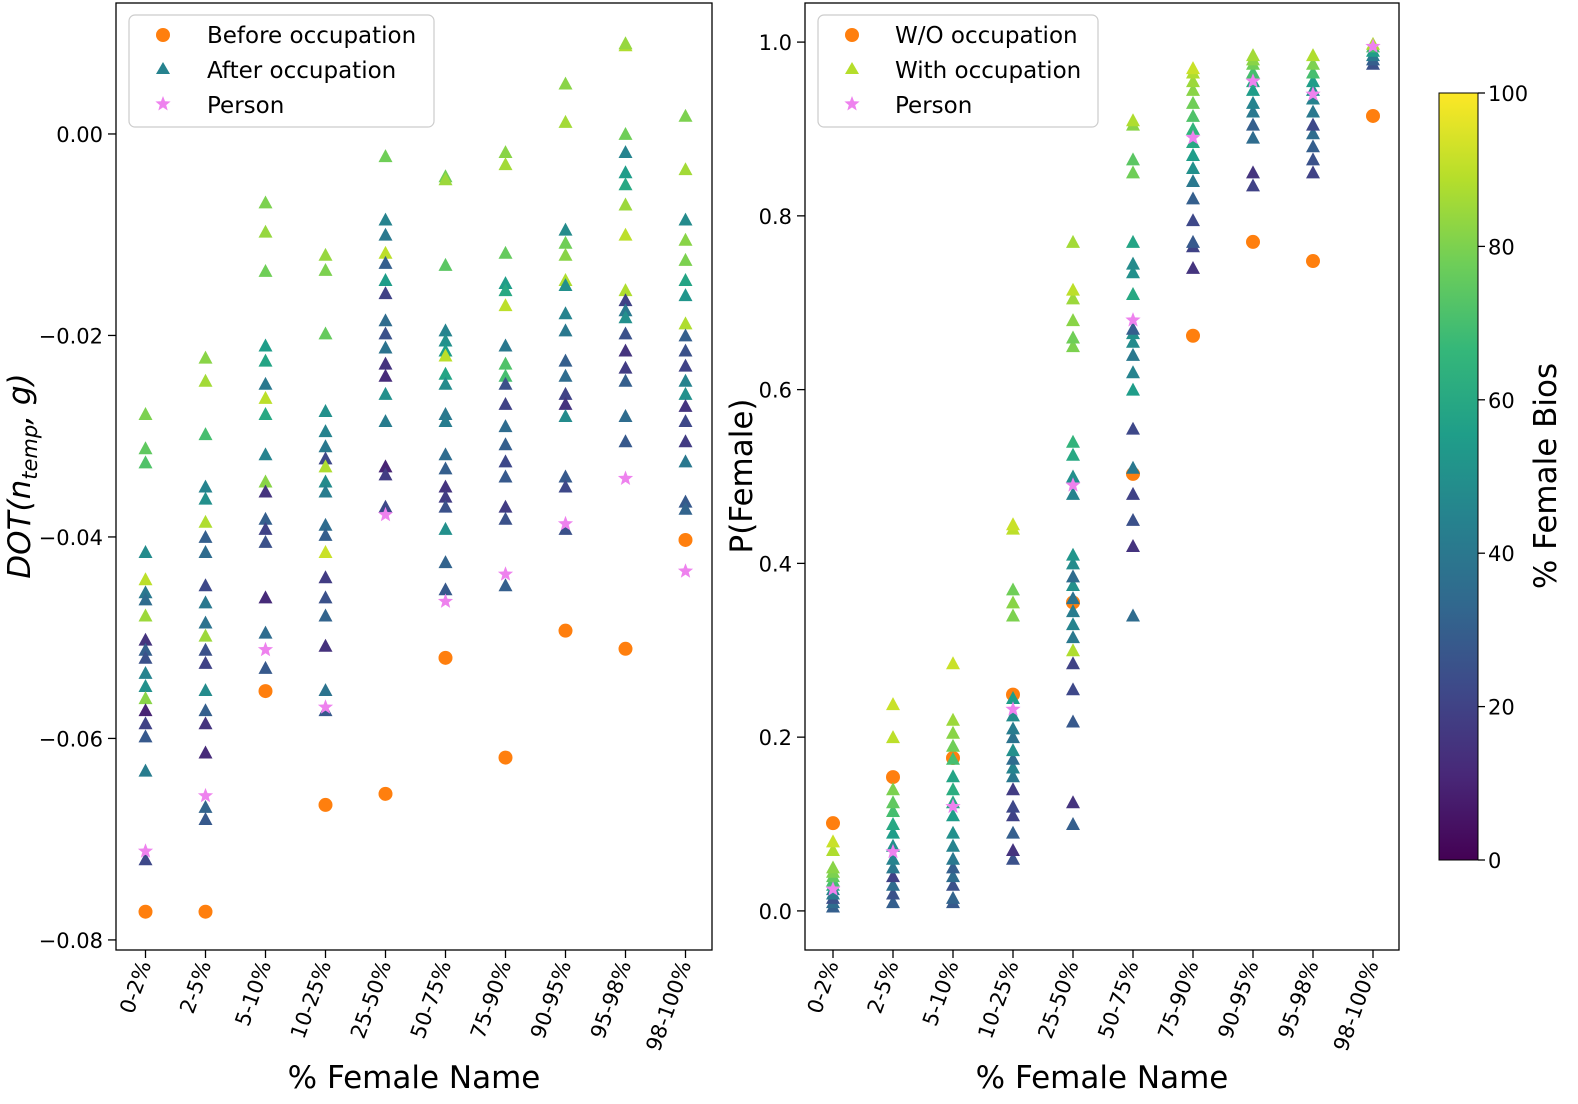 The image size is (1578, 1104). Describe the element at coordinates (775, 391) in the screenshot. I see `y-tick-label: 0.6` at that location.